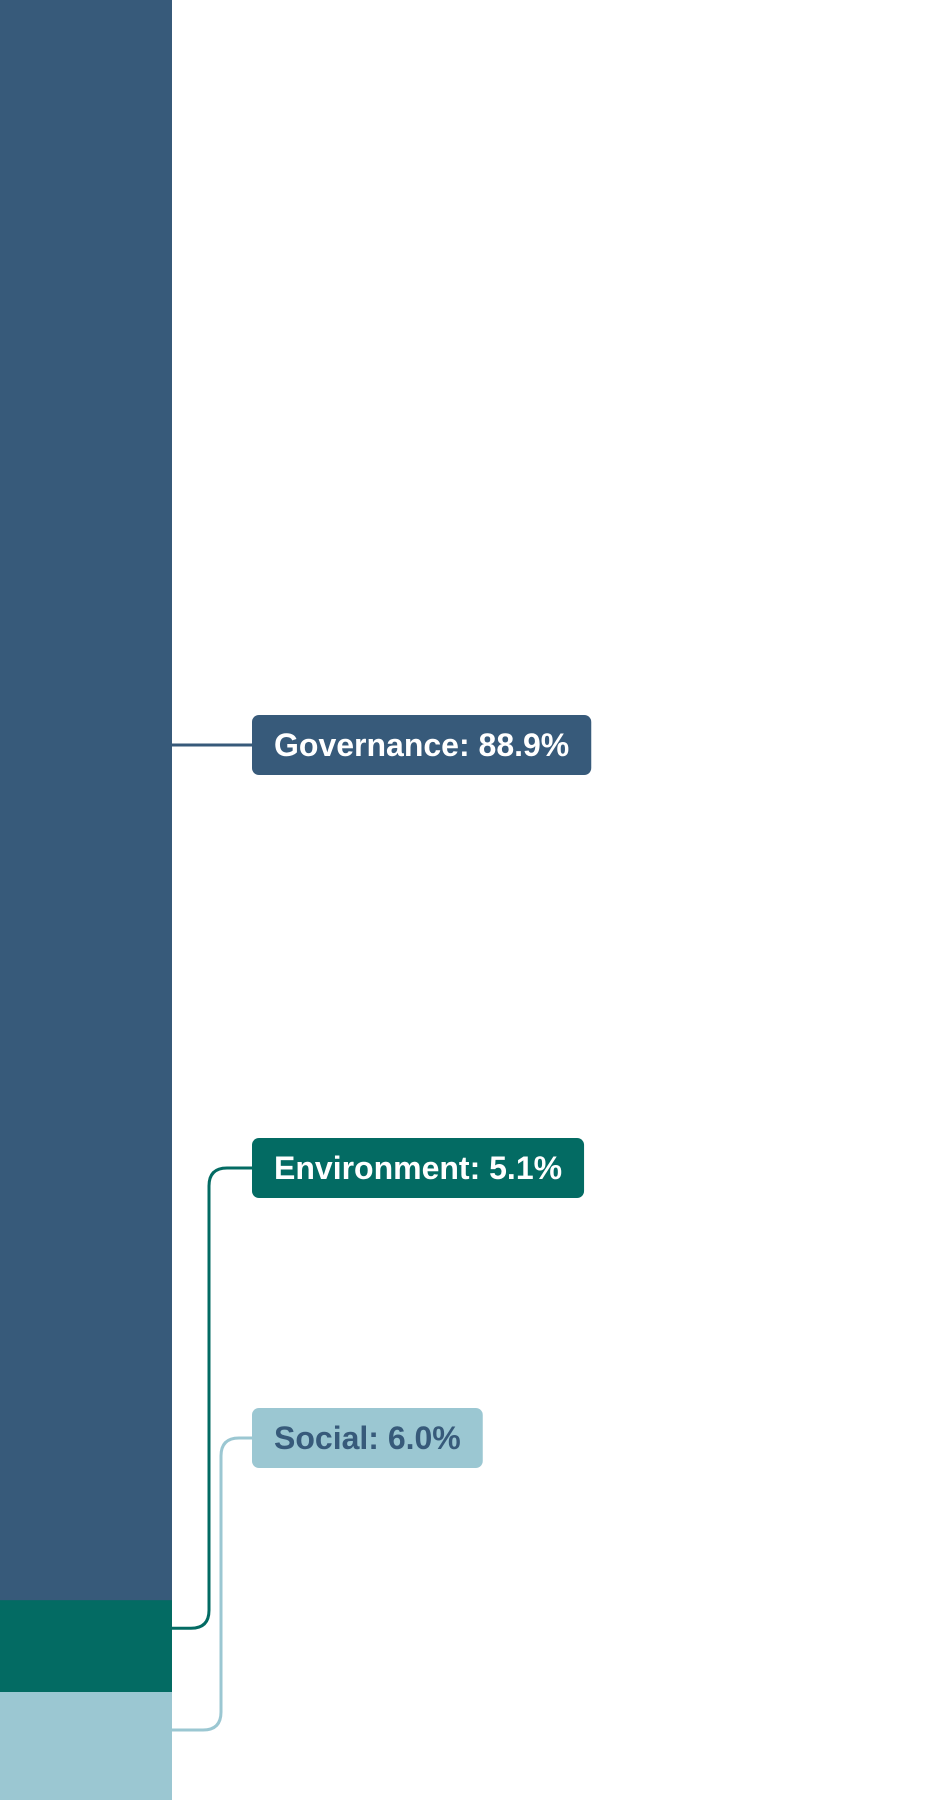 The height and width of the screenshot is (1800, 932). I want to click on connector-social, so click(212, 1584).